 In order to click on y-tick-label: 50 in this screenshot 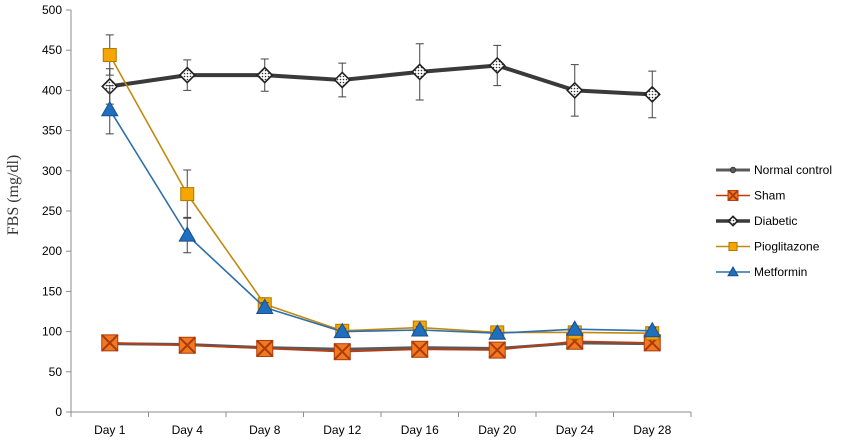, I will do `click(56, 372)`.